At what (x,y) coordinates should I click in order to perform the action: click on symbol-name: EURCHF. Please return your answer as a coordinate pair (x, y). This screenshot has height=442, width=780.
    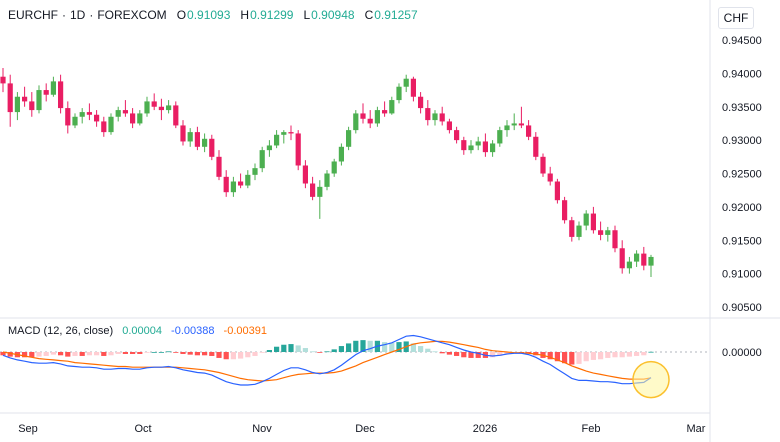
    Looking at the image, I should click on (33, 15).